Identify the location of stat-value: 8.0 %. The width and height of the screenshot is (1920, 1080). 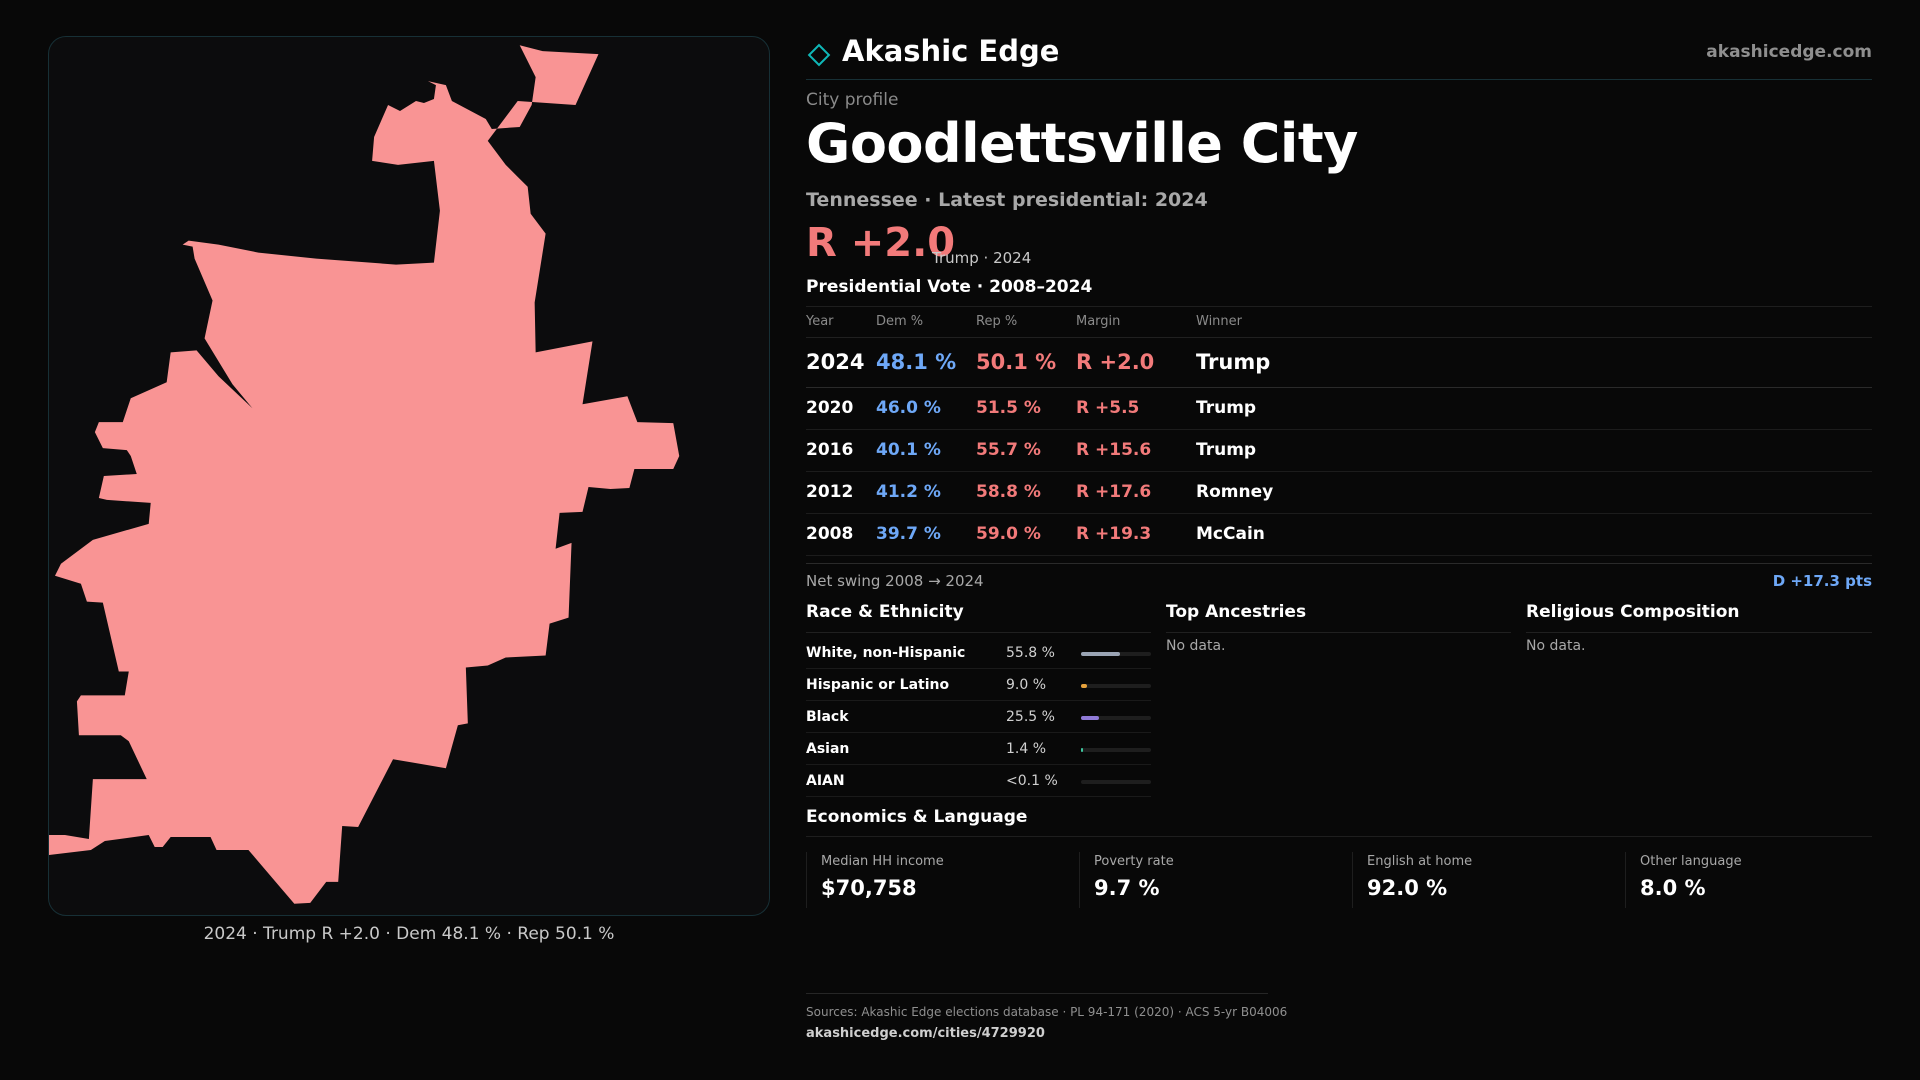
(1673, 888).